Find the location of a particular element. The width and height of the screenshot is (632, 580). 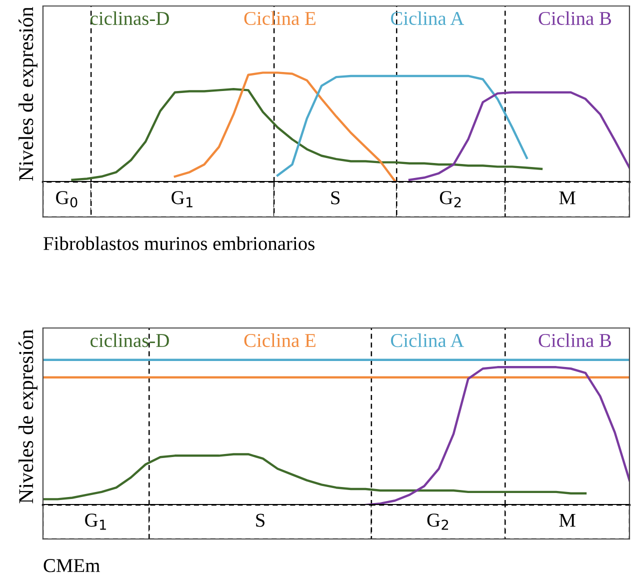

text: Ciclina B is located at coordinates (575, 18).